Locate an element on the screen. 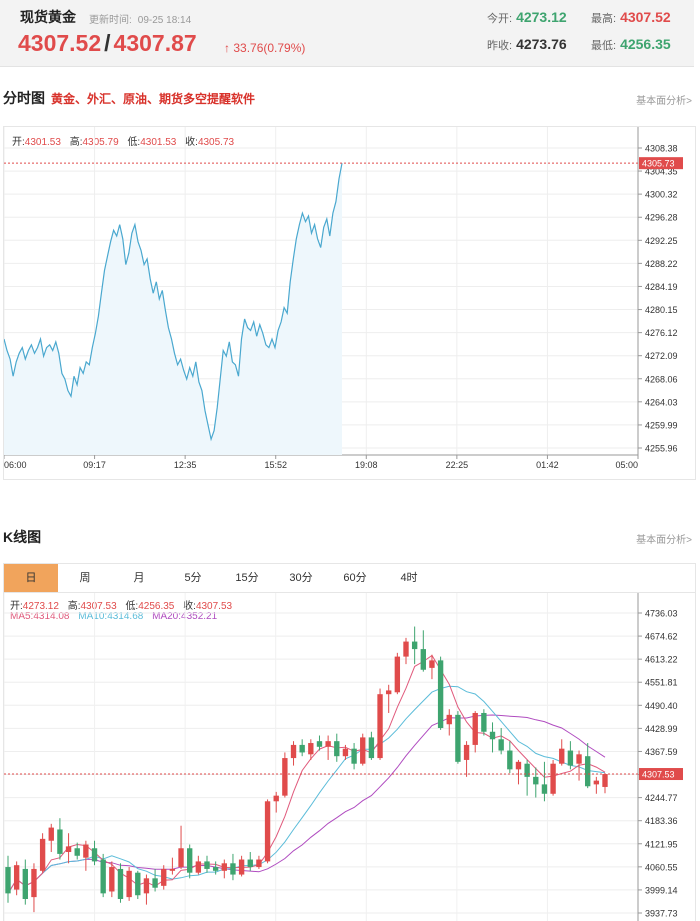 This screenshot has height=921, width=700. kline-ohlc: 开:4273.12 高:4307.53 低:4256.35 收:4307.53 is located at coordinates (124, 604).